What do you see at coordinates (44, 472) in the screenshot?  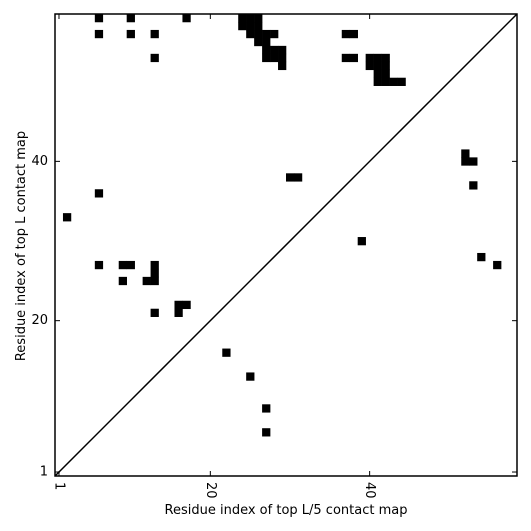 I see `y-tick-label: 1` at bounding box center [44, 472].